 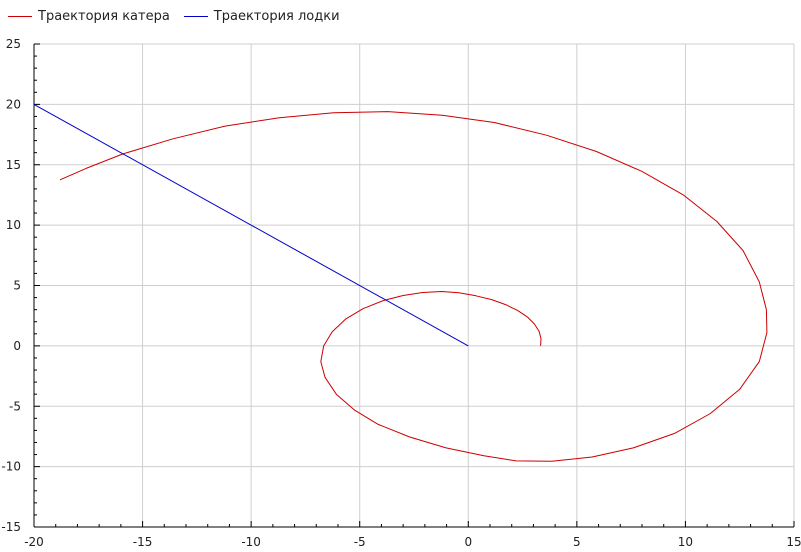 What do you see at coordinates (104, 16) in the screenshot?
I see `legend-label-series-1: Траектория катера` at bounding box center [104, 16].